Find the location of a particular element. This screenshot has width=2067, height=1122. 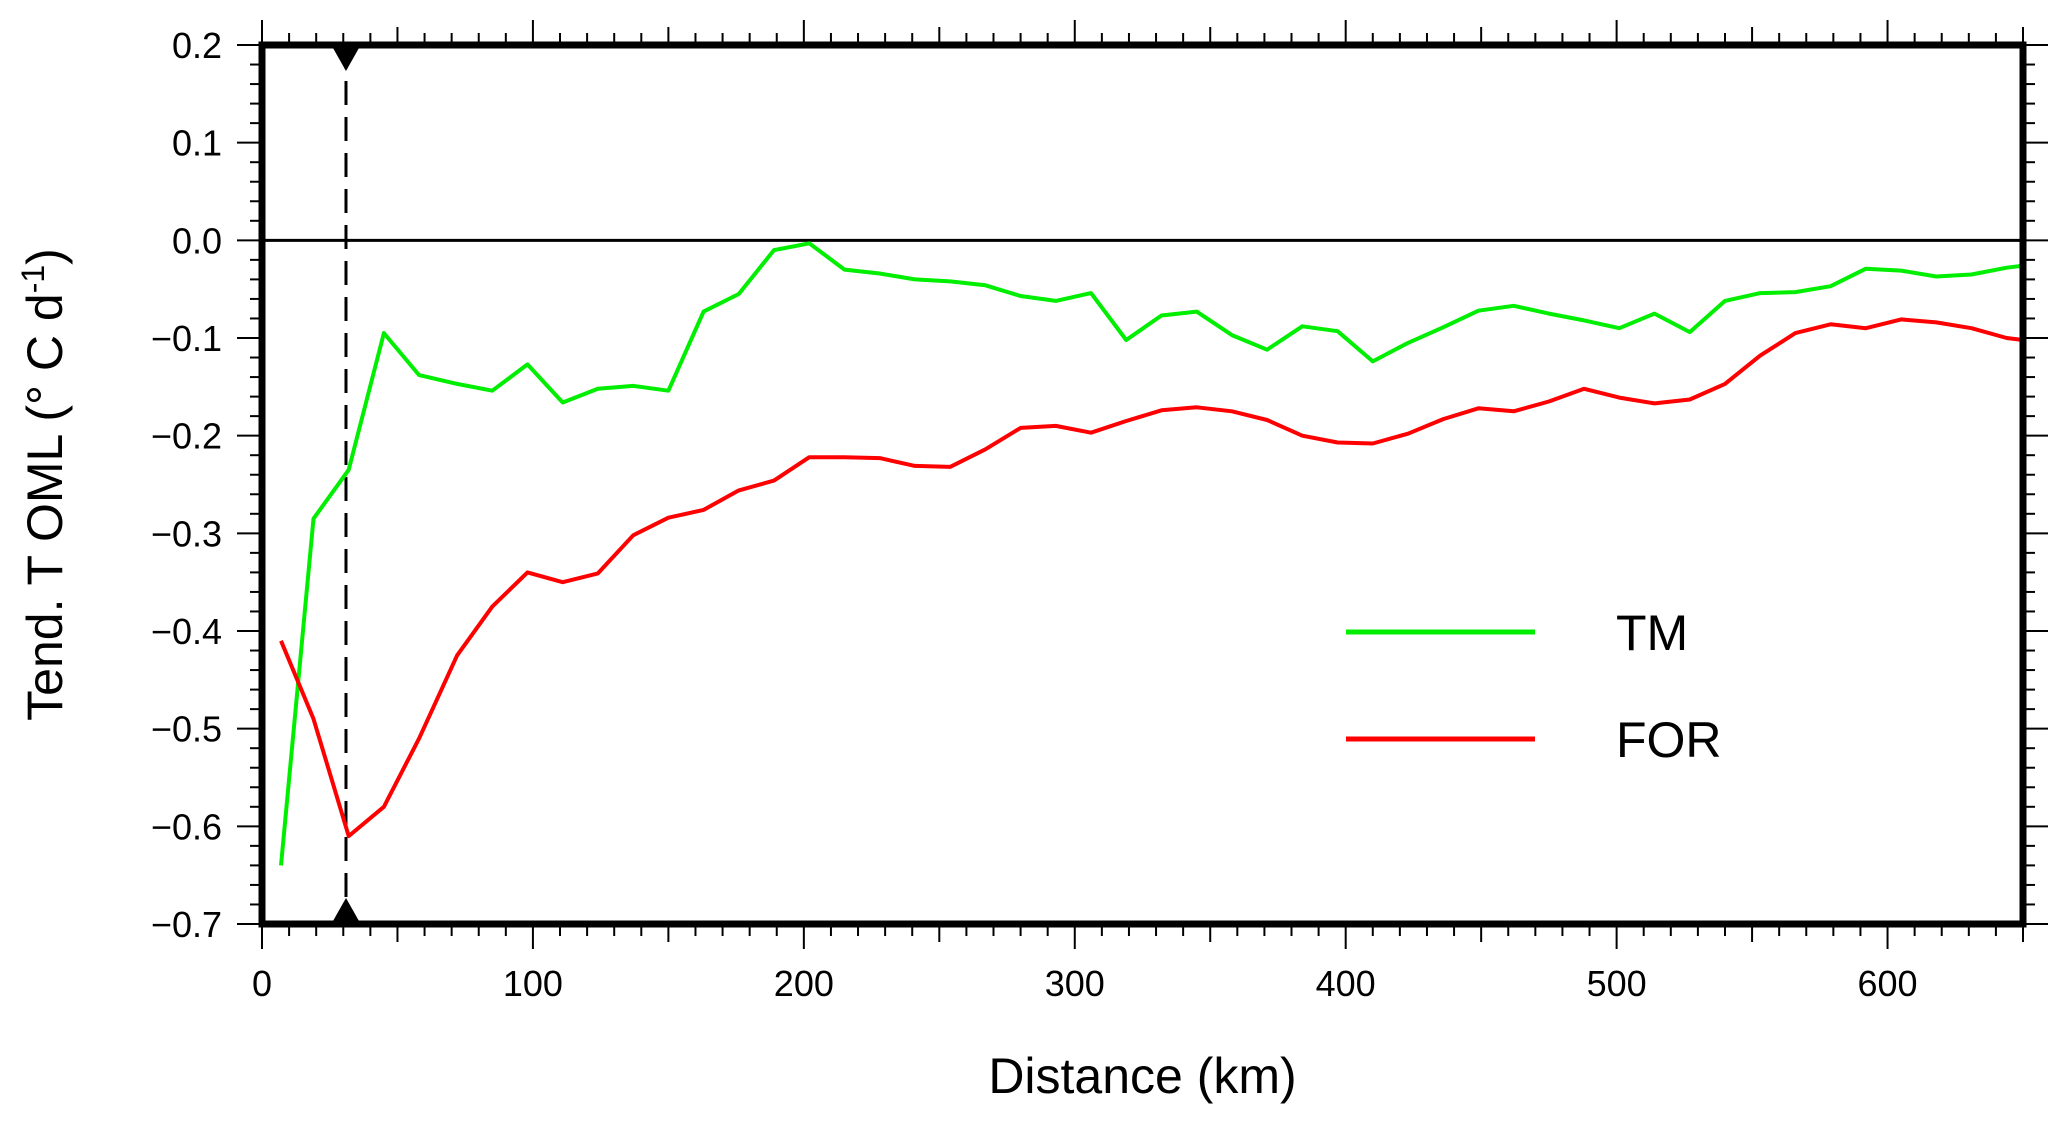

y-axis-title-exponent: -1 is located at coordinates (33, 279).